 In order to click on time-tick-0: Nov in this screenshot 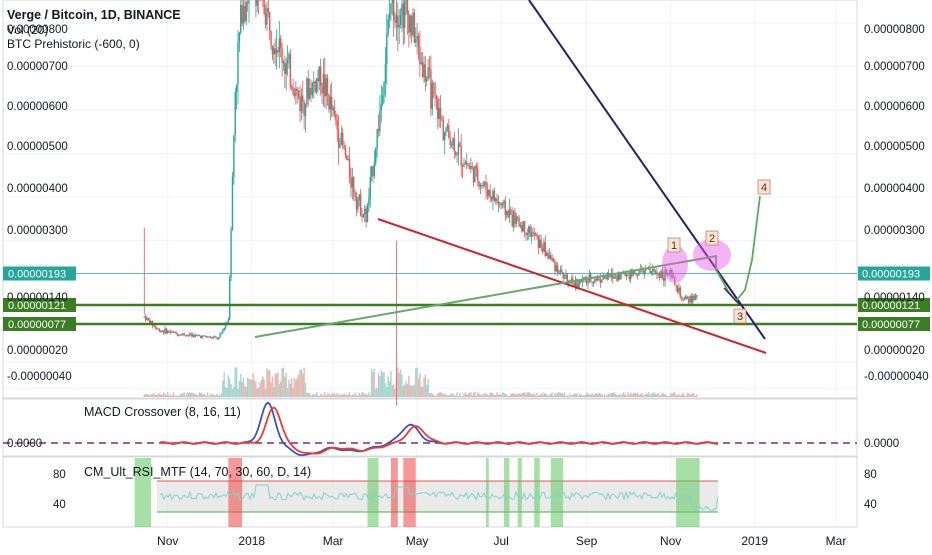, I will do `click(167, 541)`.